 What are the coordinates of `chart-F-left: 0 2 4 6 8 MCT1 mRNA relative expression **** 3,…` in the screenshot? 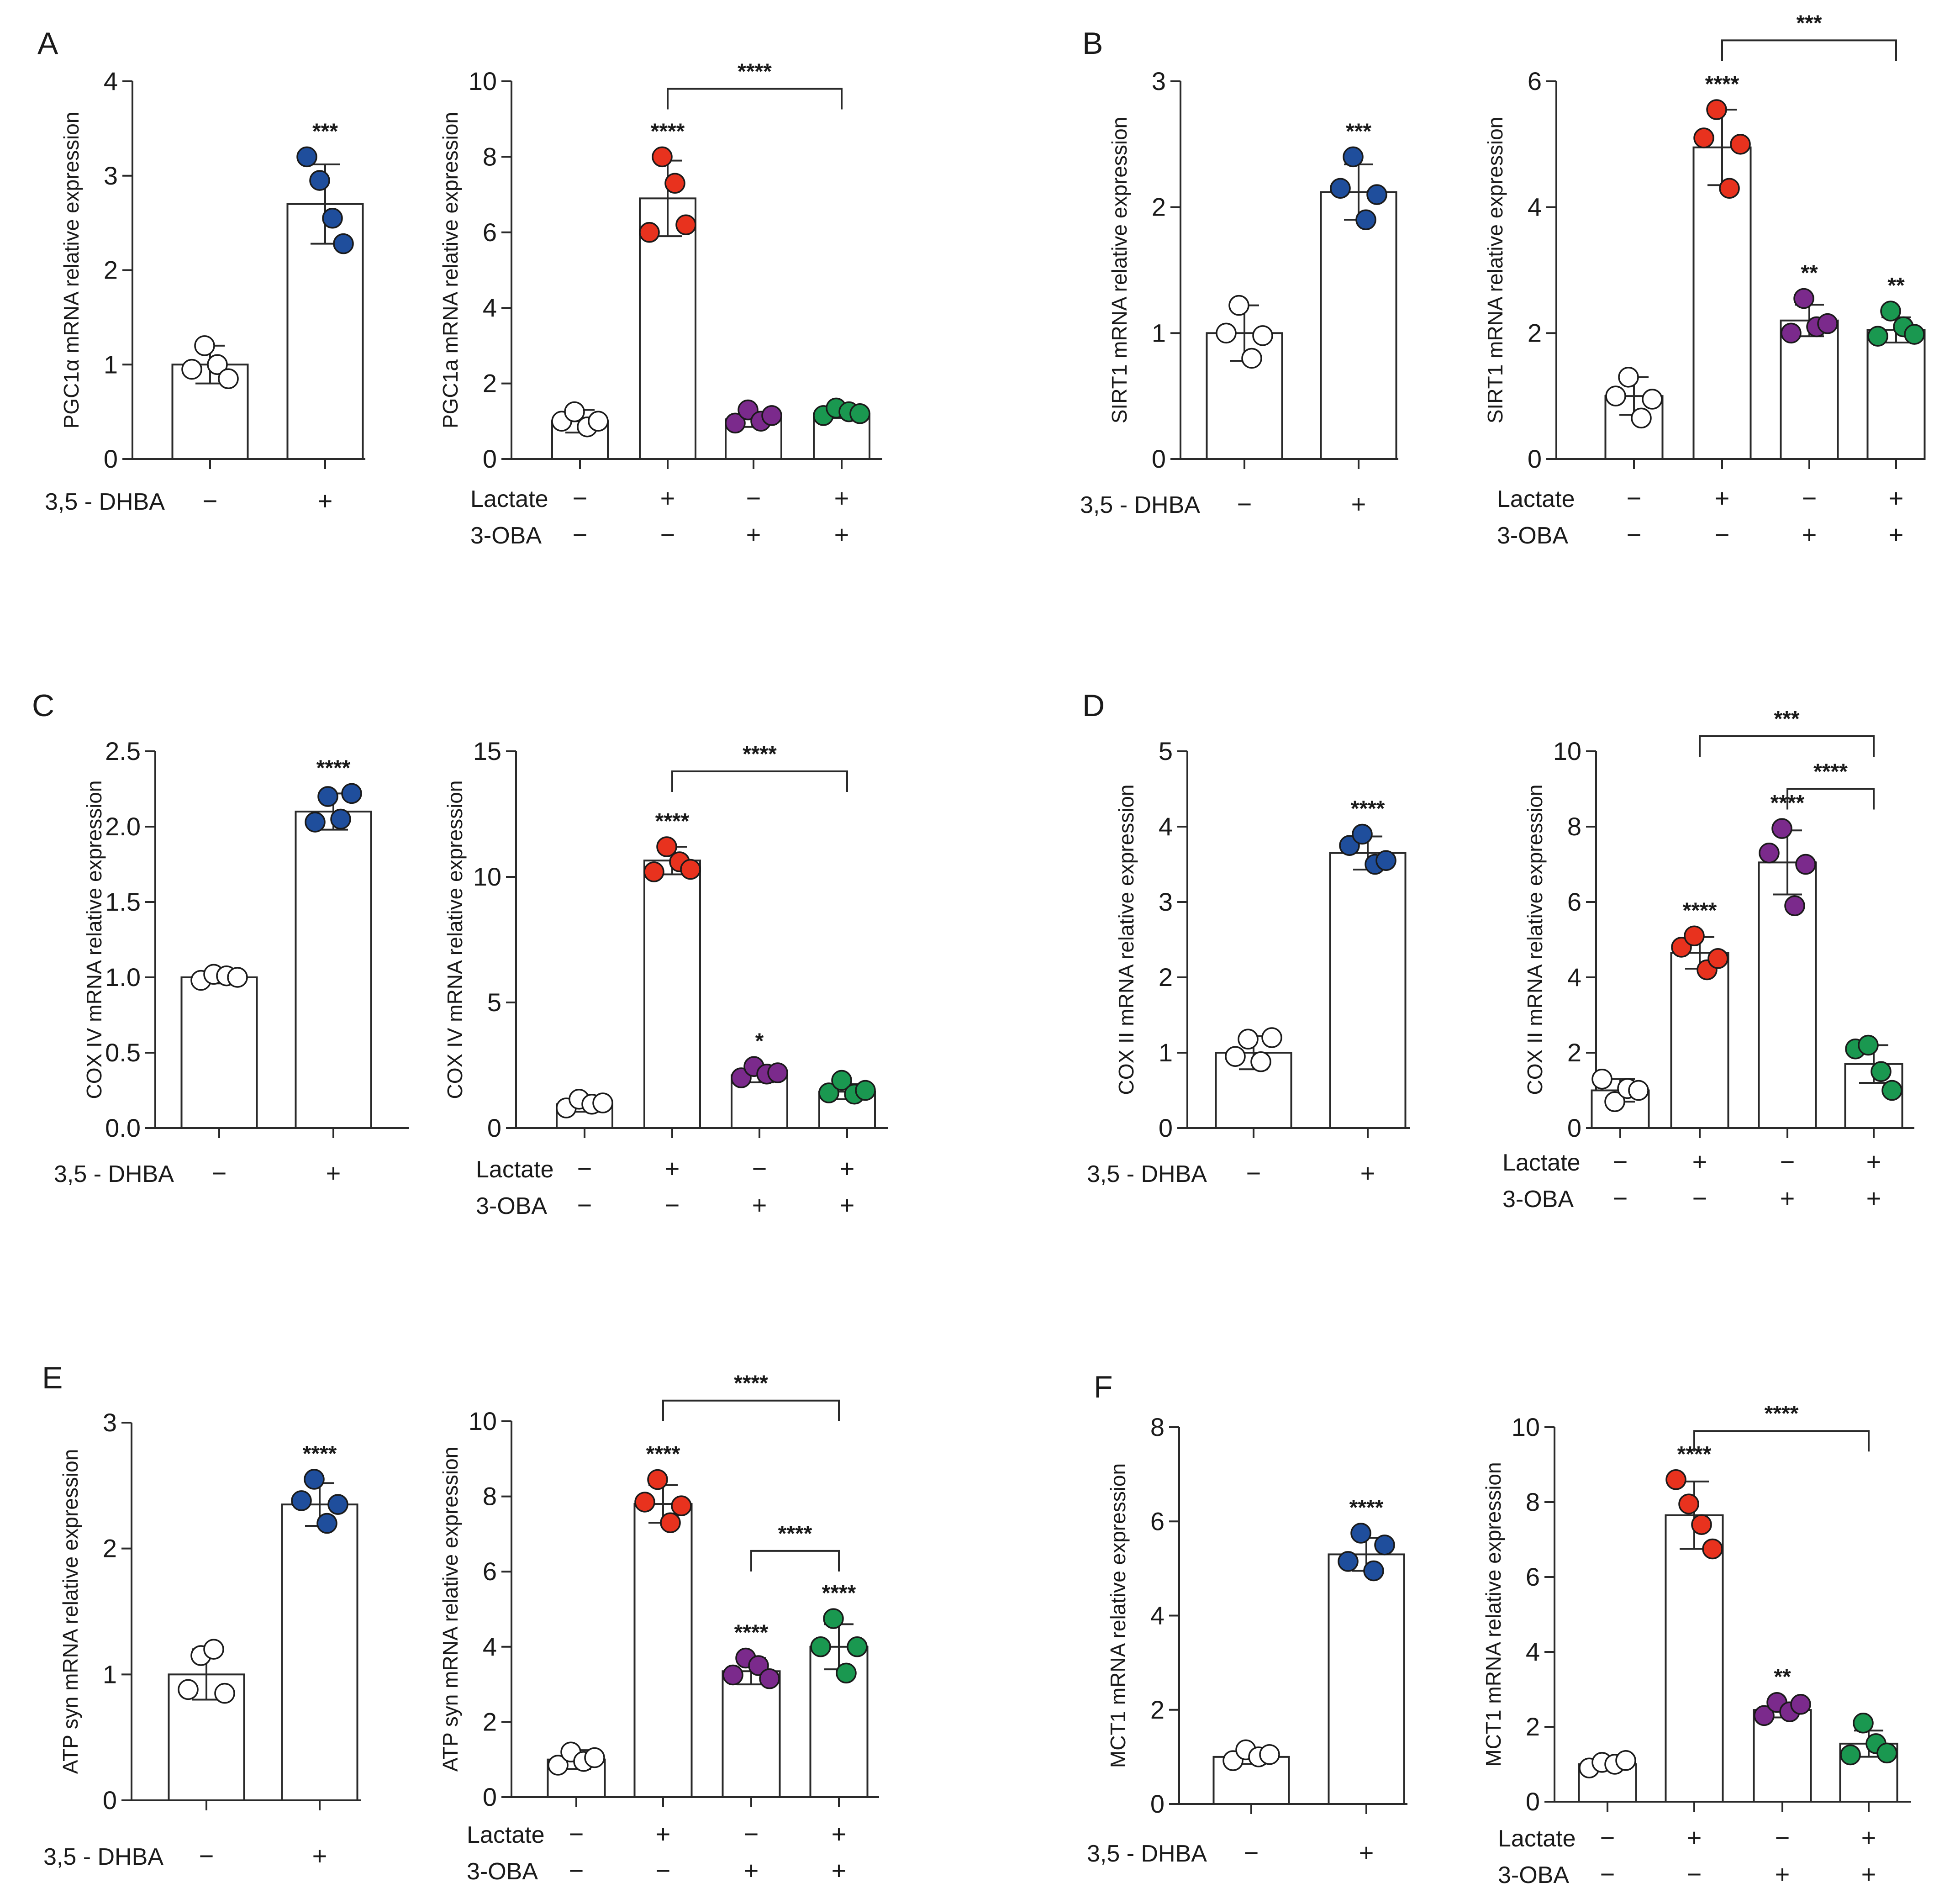 It's located at (1247, 1640).